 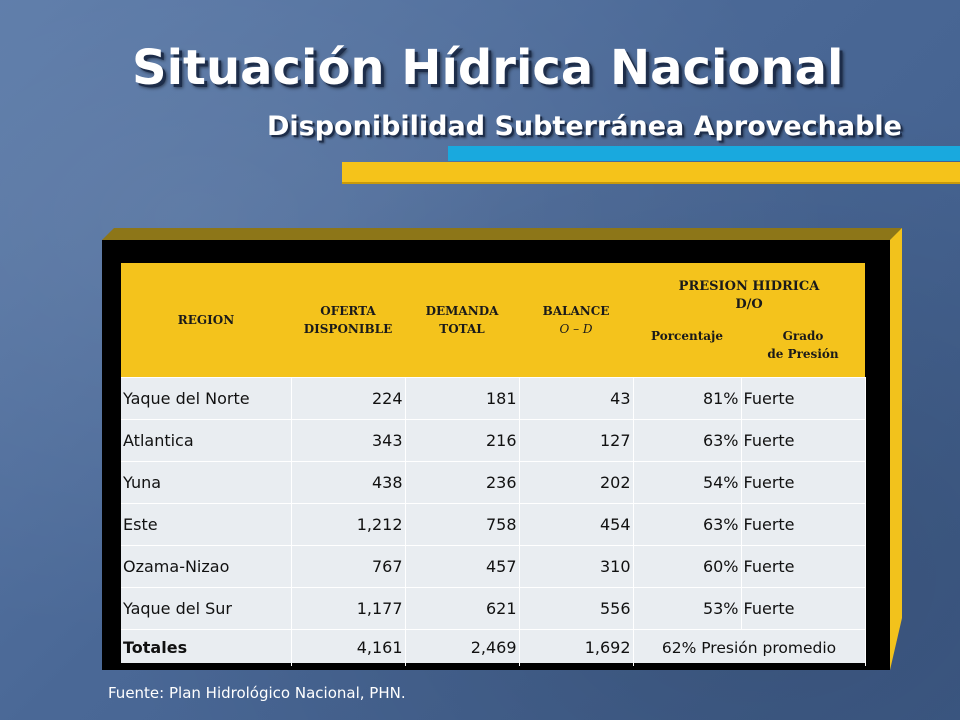 I want to click on source-note: Fuente: Plan Hidrológico Nacional, PHN., so click(x=257, y=693).